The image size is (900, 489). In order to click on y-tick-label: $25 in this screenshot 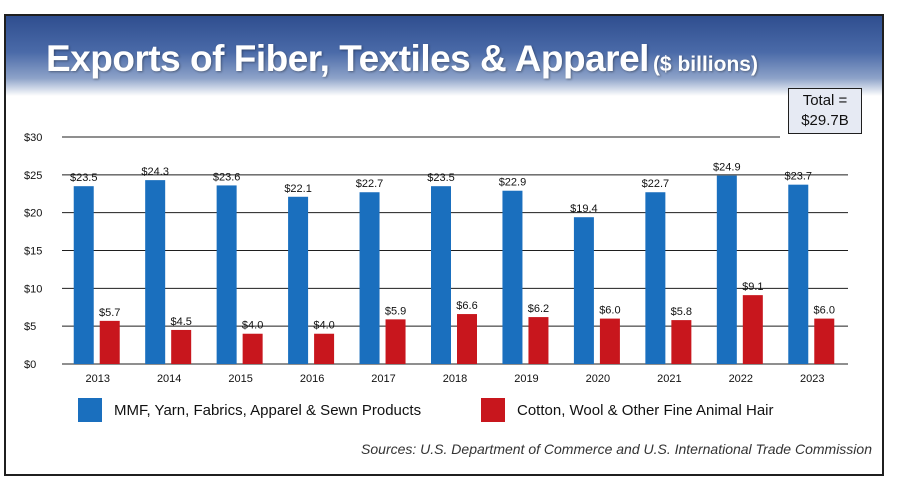, I will do `click(33, 176)`.